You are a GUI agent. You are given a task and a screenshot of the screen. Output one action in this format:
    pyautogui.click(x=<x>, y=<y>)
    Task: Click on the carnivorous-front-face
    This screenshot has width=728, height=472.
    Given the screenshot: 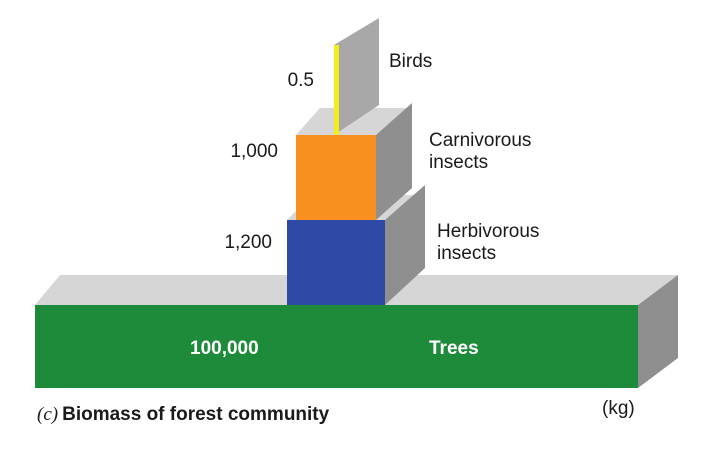 What is the action you would take?
    pyautogui.click(x=336, y=177)
    